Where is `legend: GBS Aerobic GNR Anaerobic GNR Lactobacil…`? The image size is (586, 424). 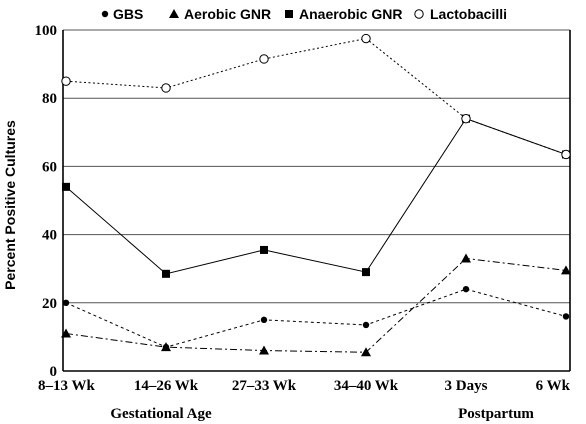
legend: GBS Aerobic GNR Anaerobic GNR Lactobacil… is located at coordinates (304, 14).